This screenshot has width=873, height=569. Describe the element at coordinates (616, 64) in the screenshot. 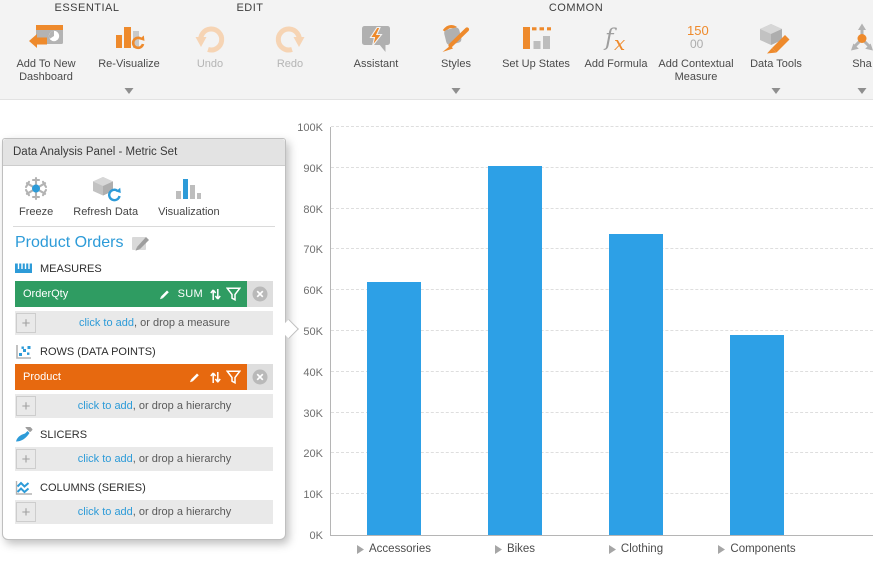

I see `ribbon-button-label: Add Formula` at that location.